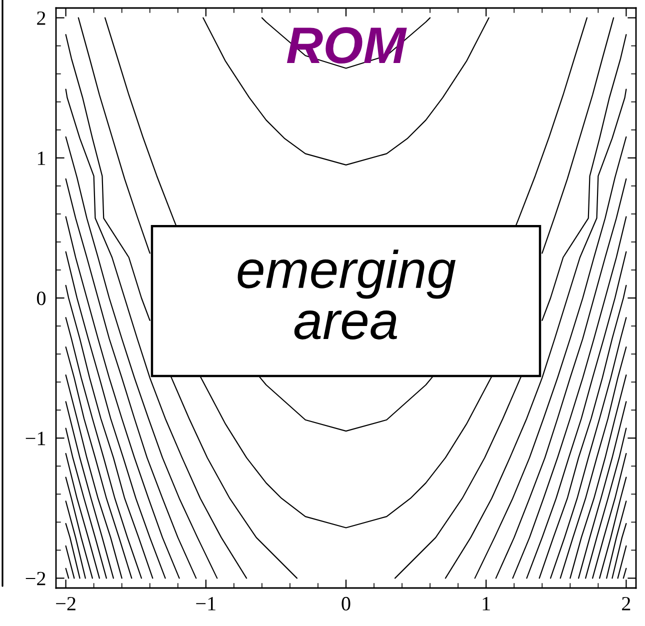 This screenshot has width=645, height=626. Describe the element at coordinates (346, 603) in the screenshot. I see `x-tick-label: 0` at that location.